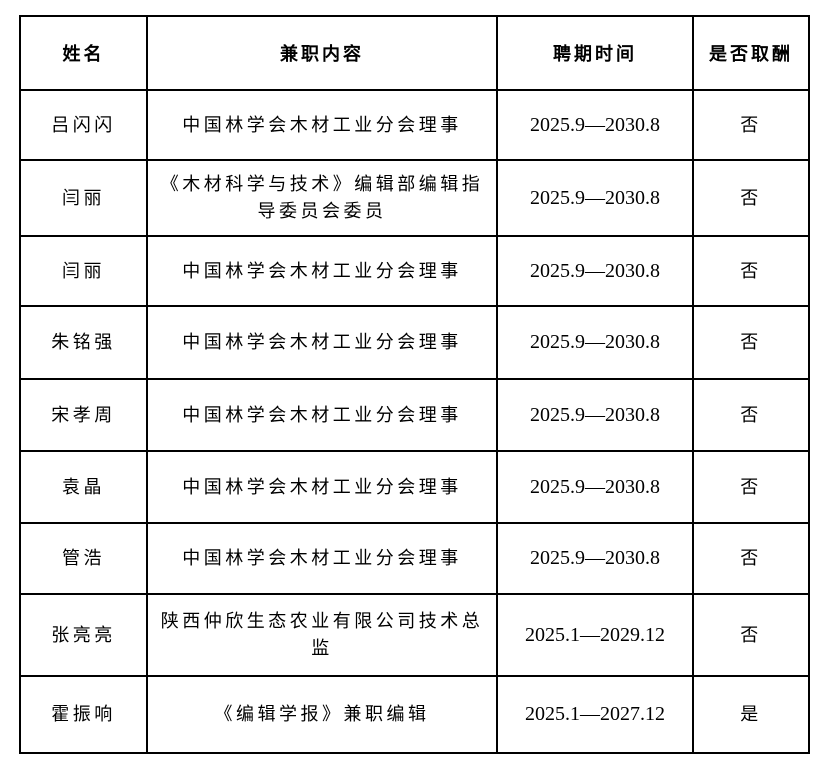 This screenshot has height=760, width=830. What do you see at coordinates (83, 53) in the screenshot?
I see `col-header-name: 姓名` at bounding box center [83, 53].